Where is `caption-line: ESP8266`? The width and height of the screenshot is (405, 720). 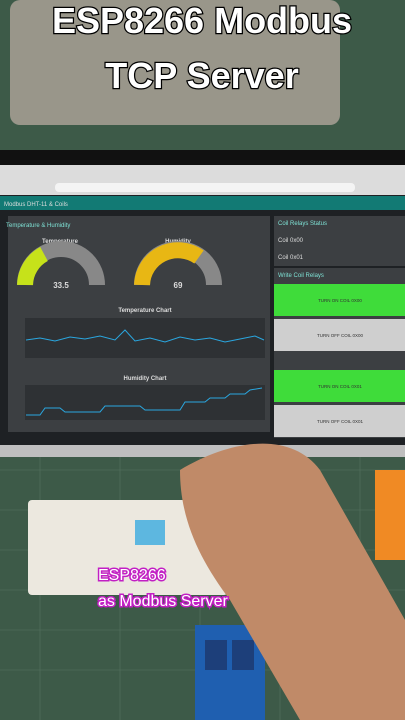
caption-line: ESP8266 is located at coordinates (132, 575).